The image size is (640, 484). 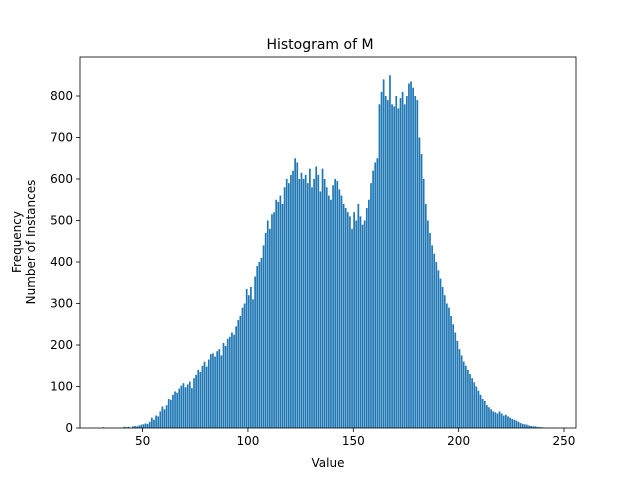 What do you see at coordinates (61, 138) in the screenshot?
I see `y-tick-label: 700` at bounding box center [61, 138].